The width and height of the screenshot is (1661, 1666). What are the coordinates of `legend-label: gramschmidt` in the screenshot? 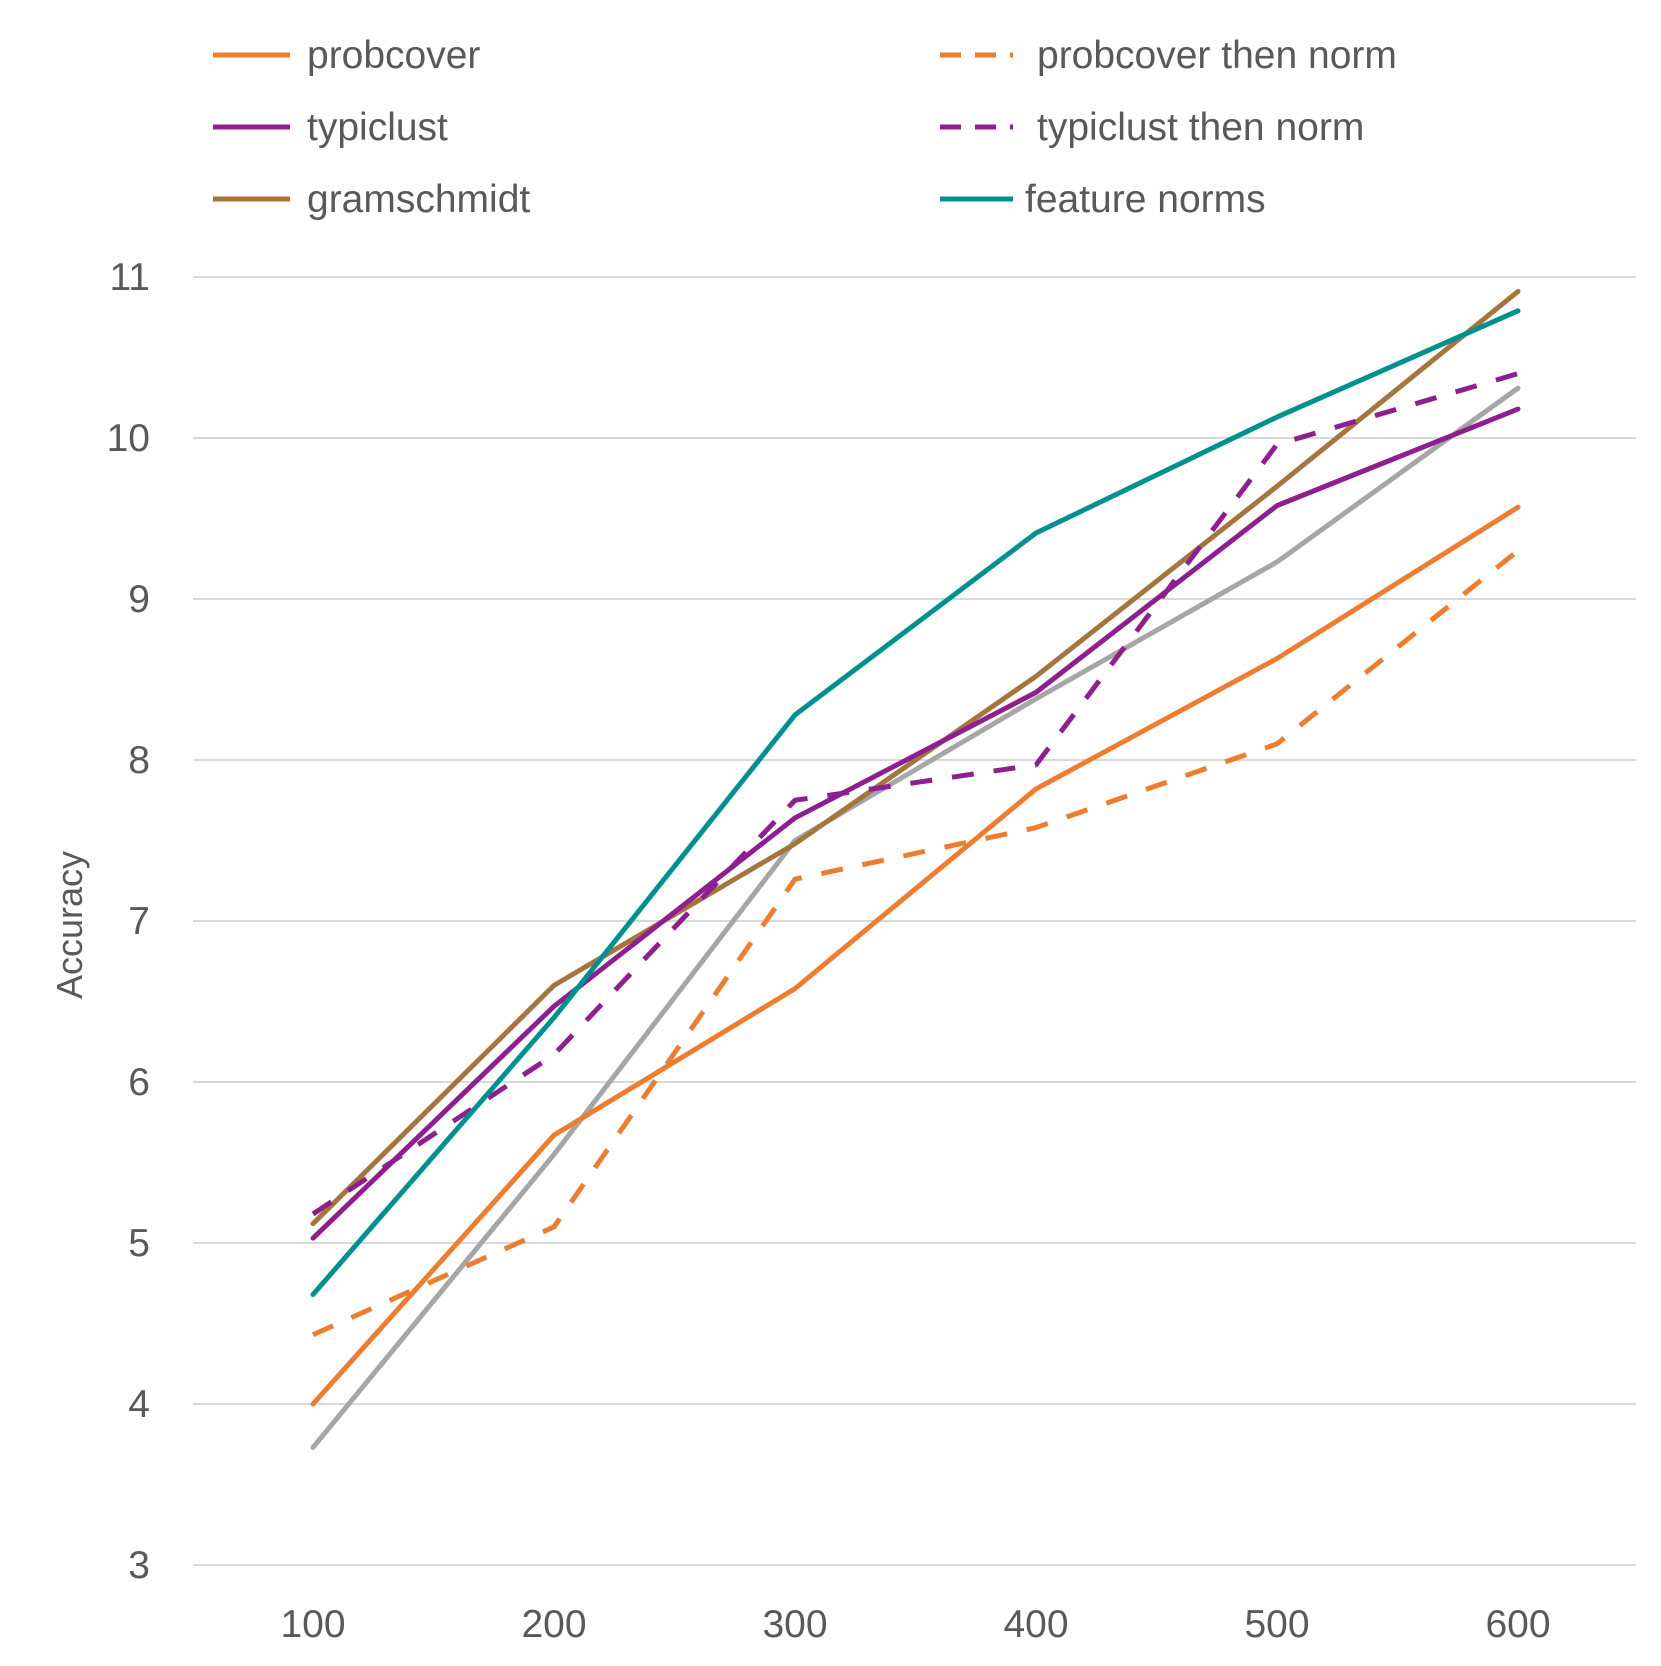 It's located at (418, 199).